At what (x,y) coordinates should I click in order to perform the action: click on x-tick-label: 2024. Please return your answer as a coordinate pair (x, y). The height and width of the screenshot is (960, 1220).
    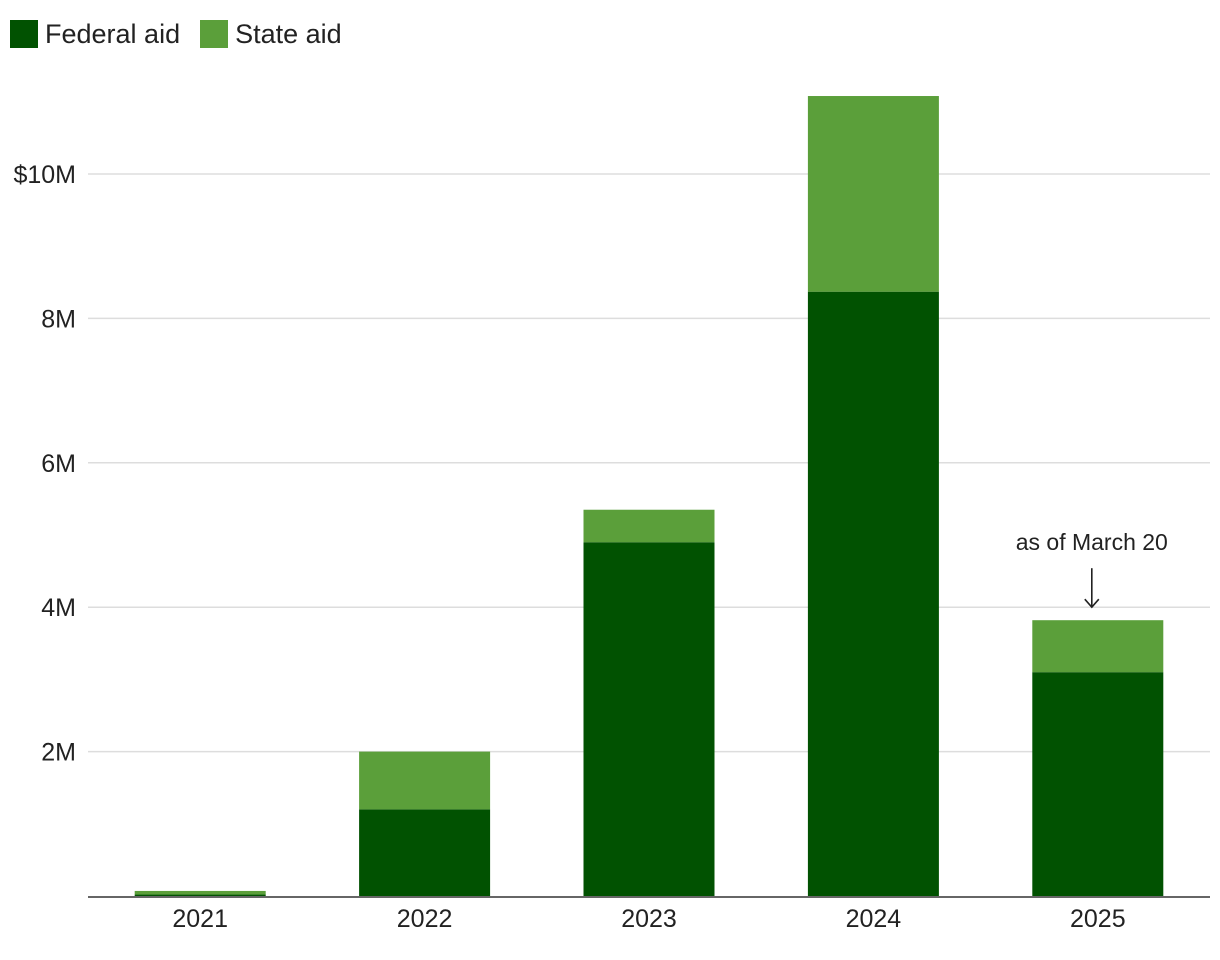
    Looking at the image, I should click on (874, 919).